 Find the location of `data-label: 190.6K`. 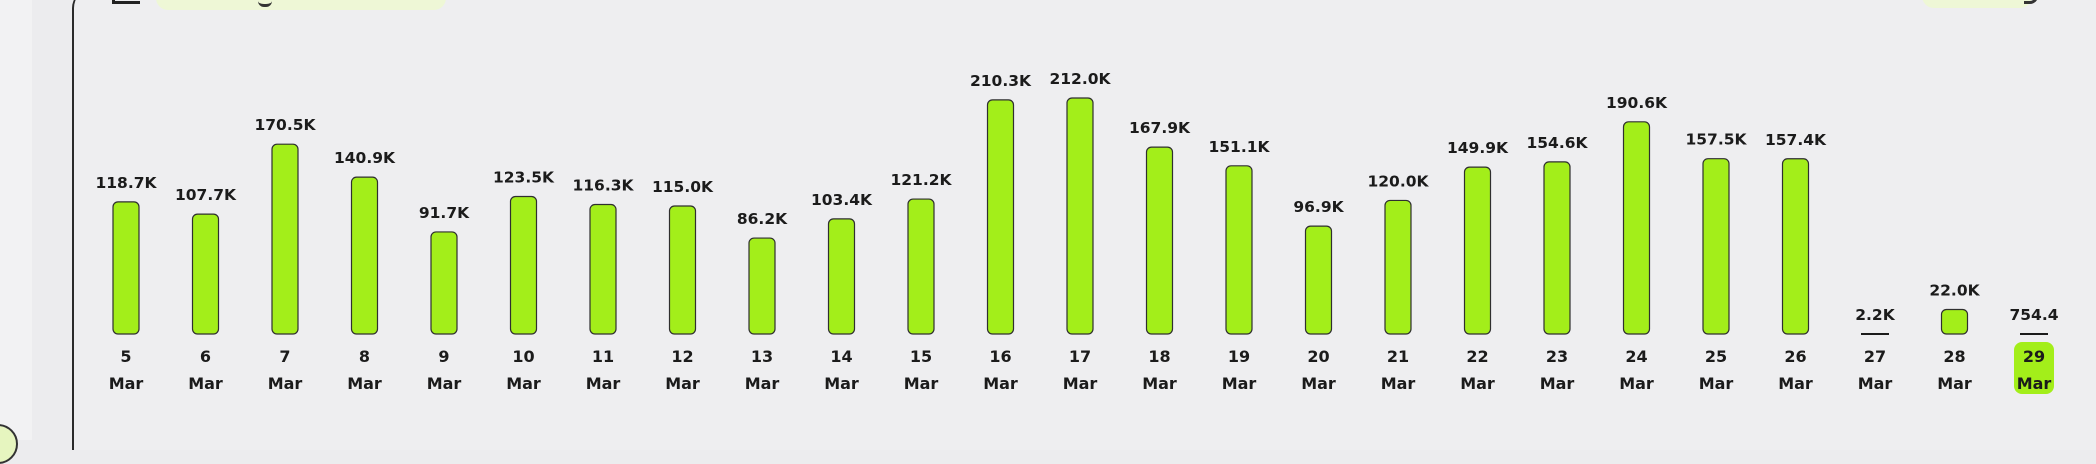

data-label: 190.6K is located at coordinates (1637, 103).